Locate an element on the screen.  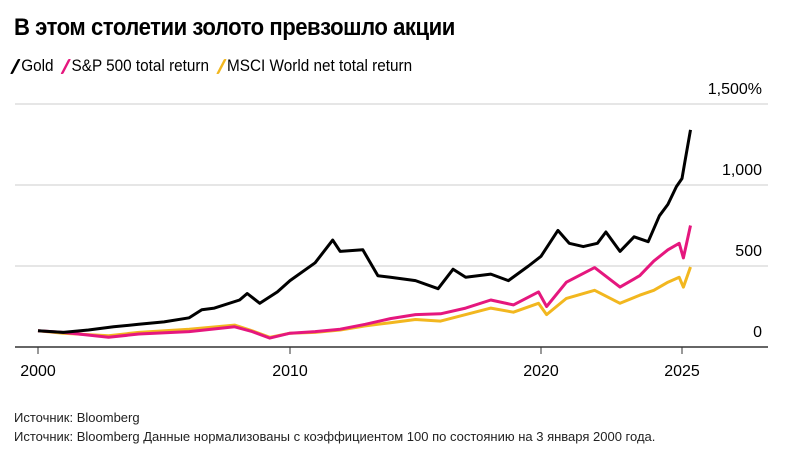
legend-item-msci: MSCI World net total return is located at coordinates (314, 66).